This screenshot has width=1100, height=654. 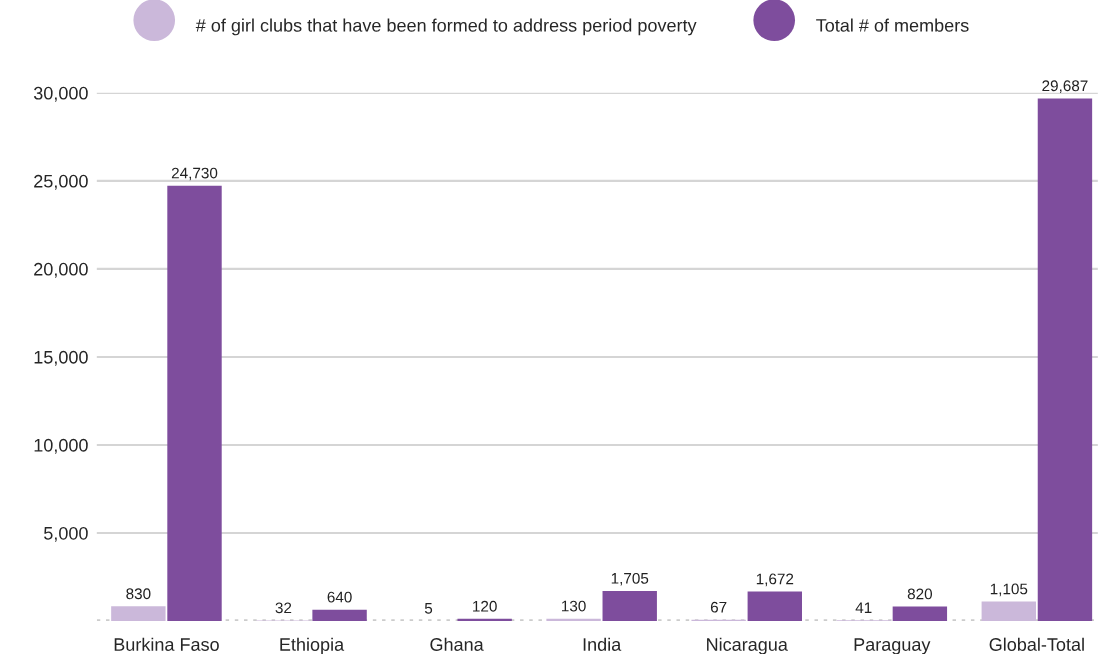 What do you see at coordinates (718, 607) in the screenshot?
I see `data-label: 67` at bounding box center [718, 607].